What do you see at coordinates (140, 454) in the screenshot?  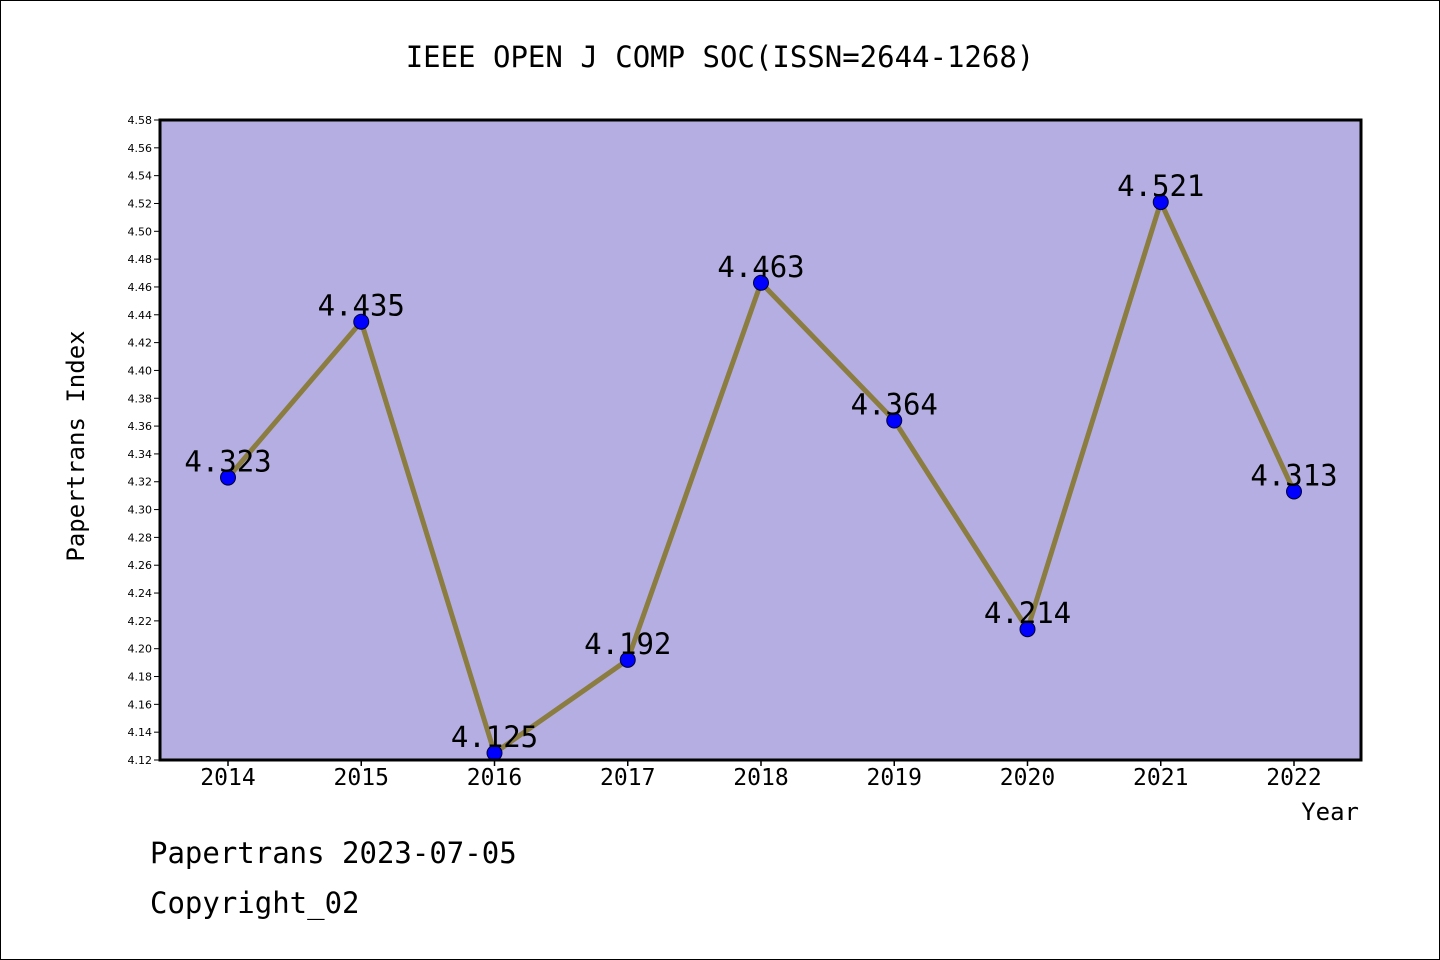 I see `y-tick-label: 4.34` at bounding box center [140, 454].